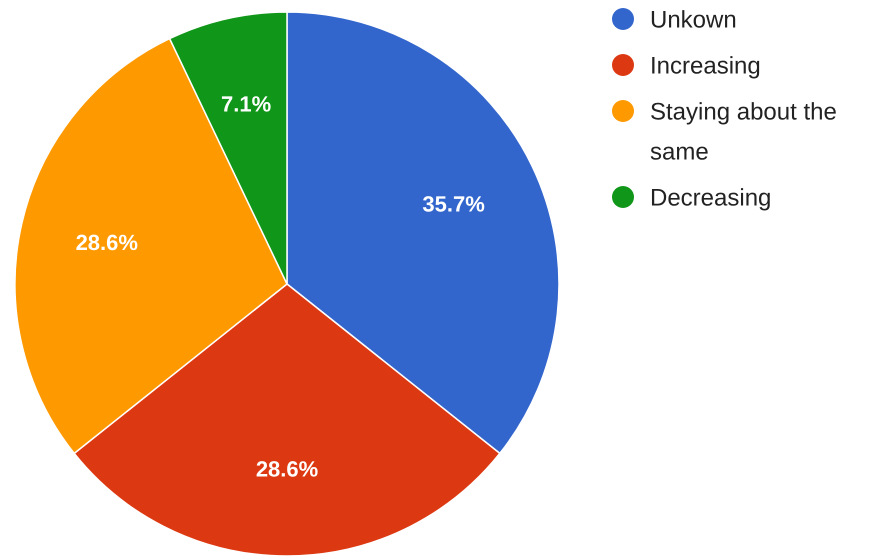  I want to click on legend-label: Decreasing, so click(711, 198).